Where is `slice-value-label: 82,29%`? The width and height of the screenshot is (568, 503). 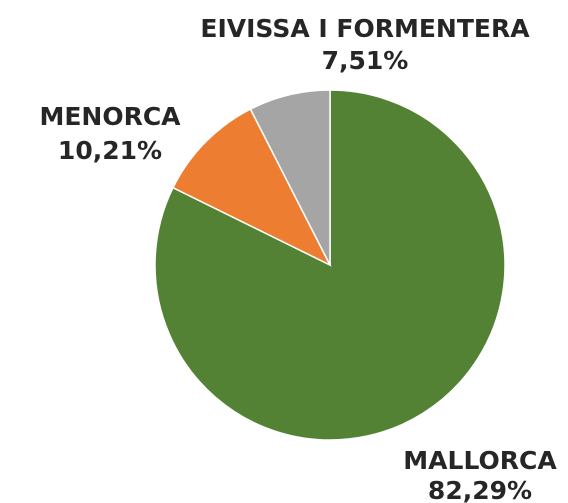 slice-value-label: 82,29% is located at coordinates (480, 489).